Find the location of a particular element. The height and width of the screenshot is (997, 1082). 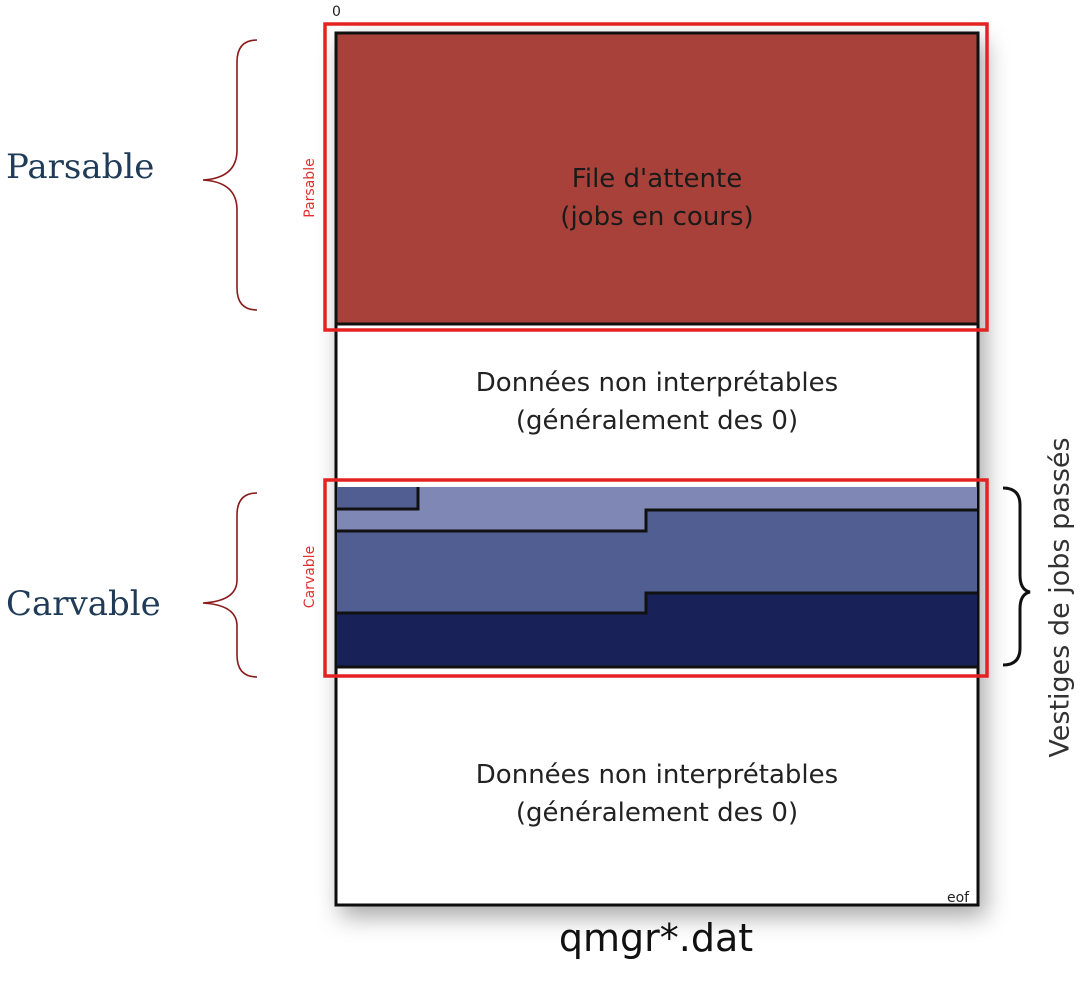

parsable-label: Parsable is located at coordinates (80, 167).